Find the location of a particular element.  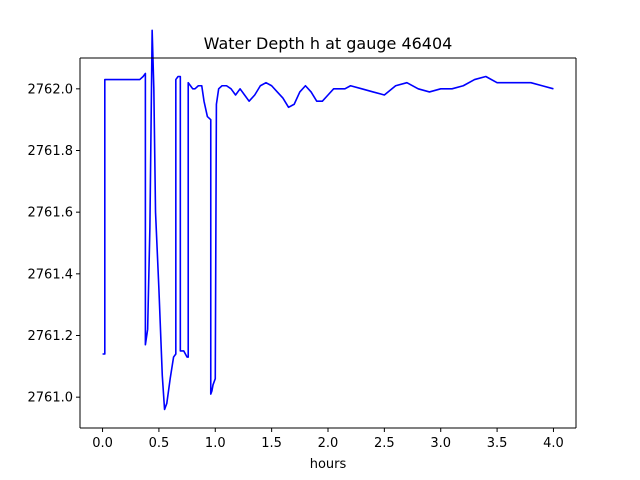

x-tick-label: 2.0 is located at coordinates (328, 443).